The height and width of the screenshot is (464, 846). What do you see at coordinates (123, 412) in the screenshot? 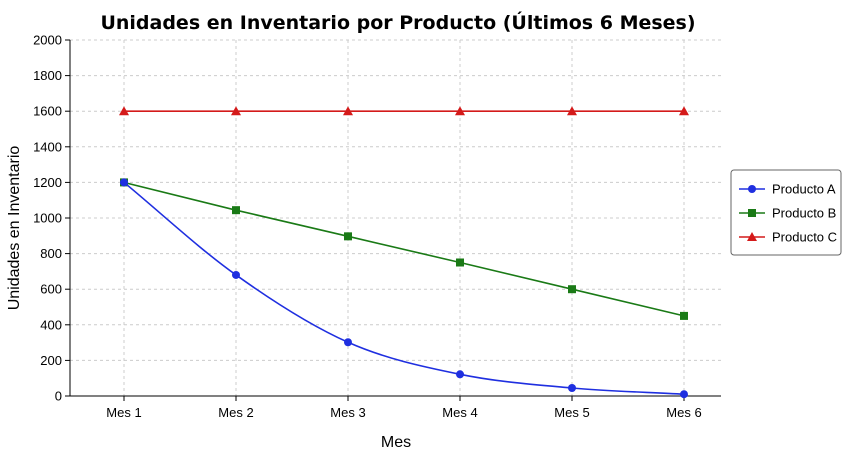
I see `x-tick-label: Mes 1` at bounding box center [123, 412].